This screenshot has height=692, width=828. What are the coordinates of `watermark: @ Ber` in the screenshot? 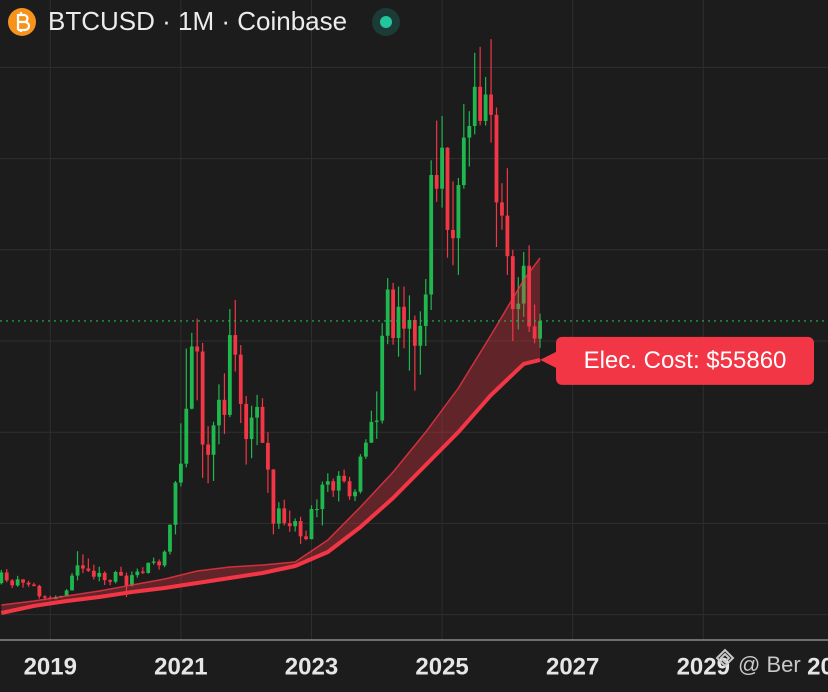 It's located at (758, 662).